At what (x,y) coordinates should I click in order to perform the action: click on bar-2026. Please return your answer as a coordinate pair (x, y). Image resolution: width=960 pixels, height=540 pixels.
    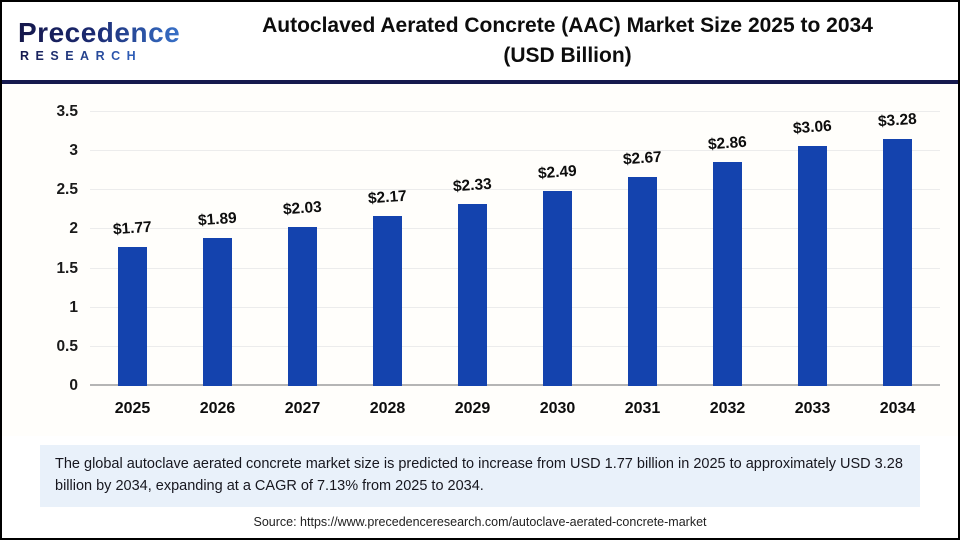
    Looking at the image, I should click on (217, 312).